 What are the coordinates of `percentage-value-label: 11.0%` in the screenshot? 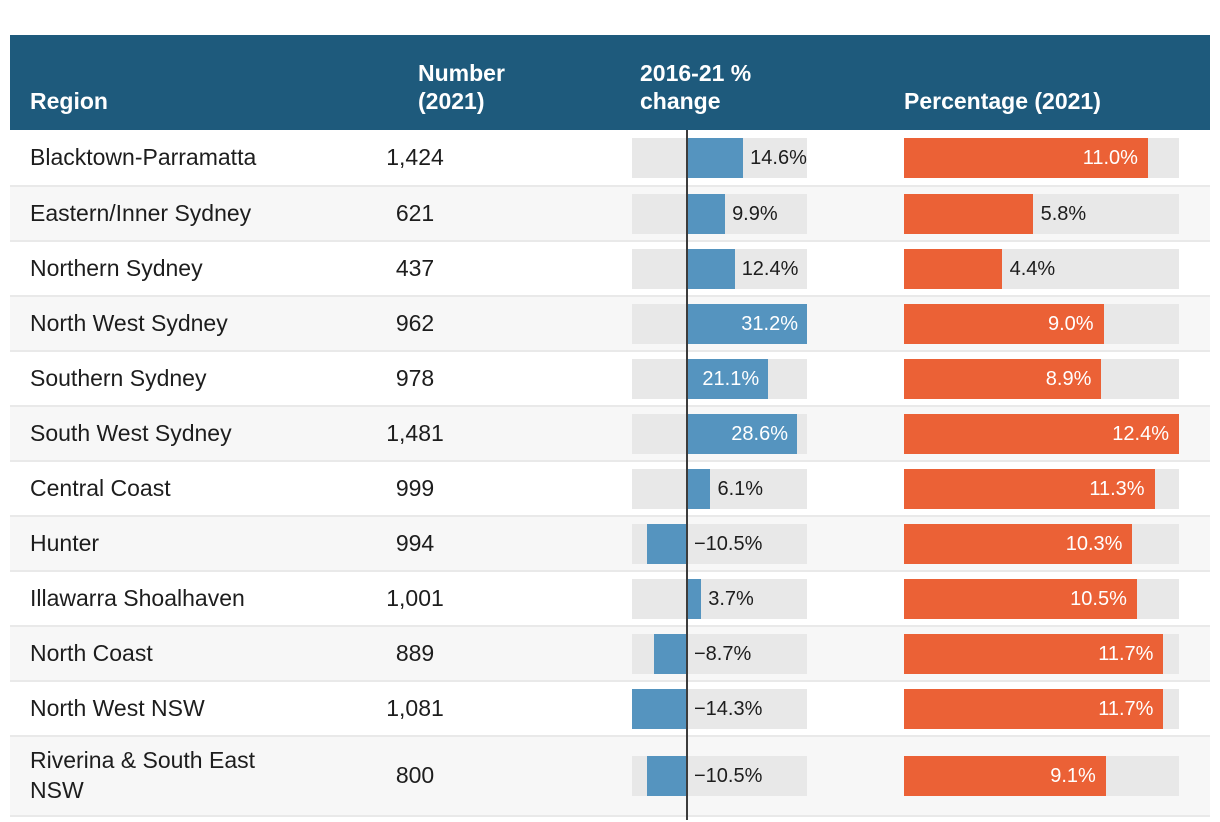 It's located at (1110, 157).